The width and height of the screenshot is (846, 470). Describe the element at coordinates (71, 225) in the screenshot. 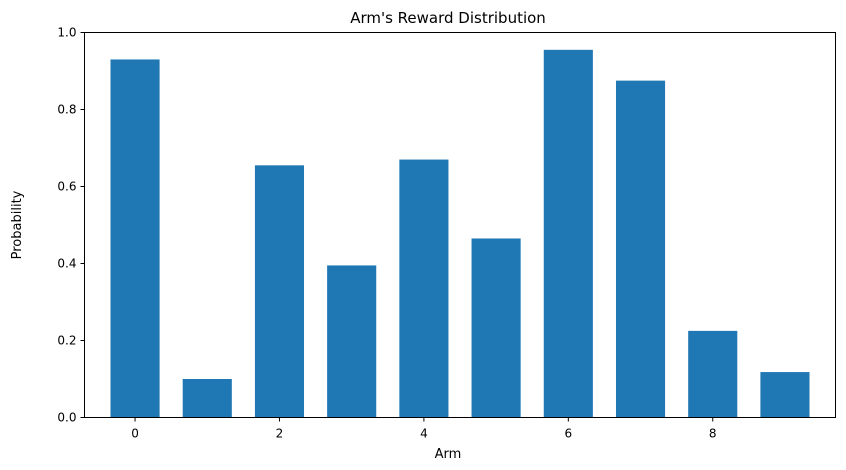

I see `y-axis-ticks: 0.0 0.2 0.4 0.6 0.8 1.0` at that location.